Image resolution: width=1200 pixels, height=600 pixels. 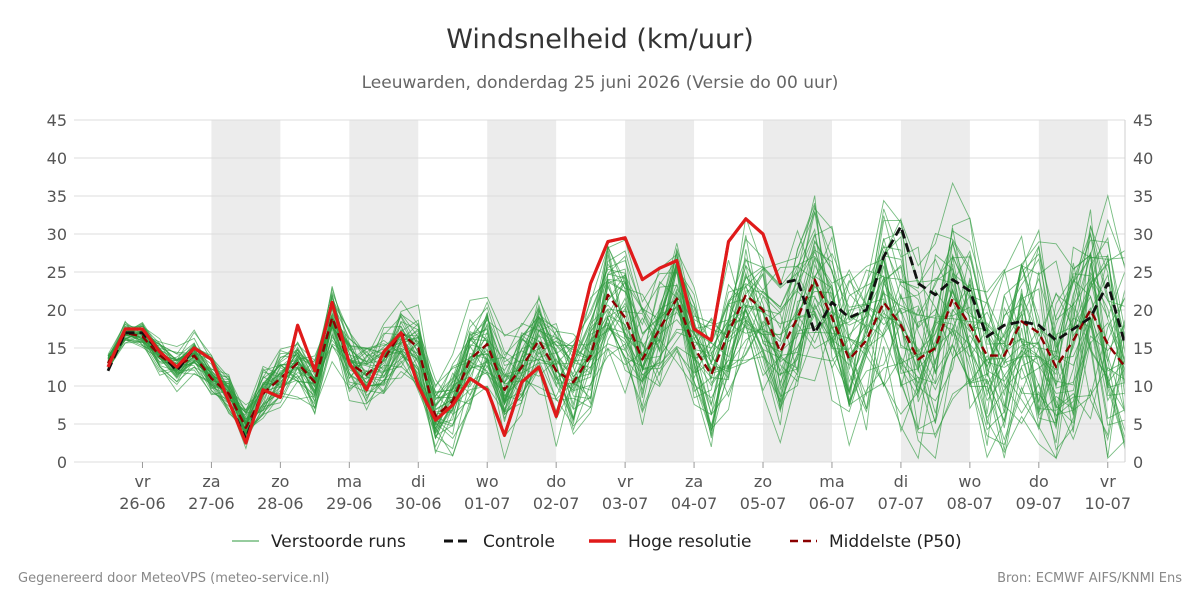 I want to click on y-tick-label-right: 40, so click(x=1143, y=158).